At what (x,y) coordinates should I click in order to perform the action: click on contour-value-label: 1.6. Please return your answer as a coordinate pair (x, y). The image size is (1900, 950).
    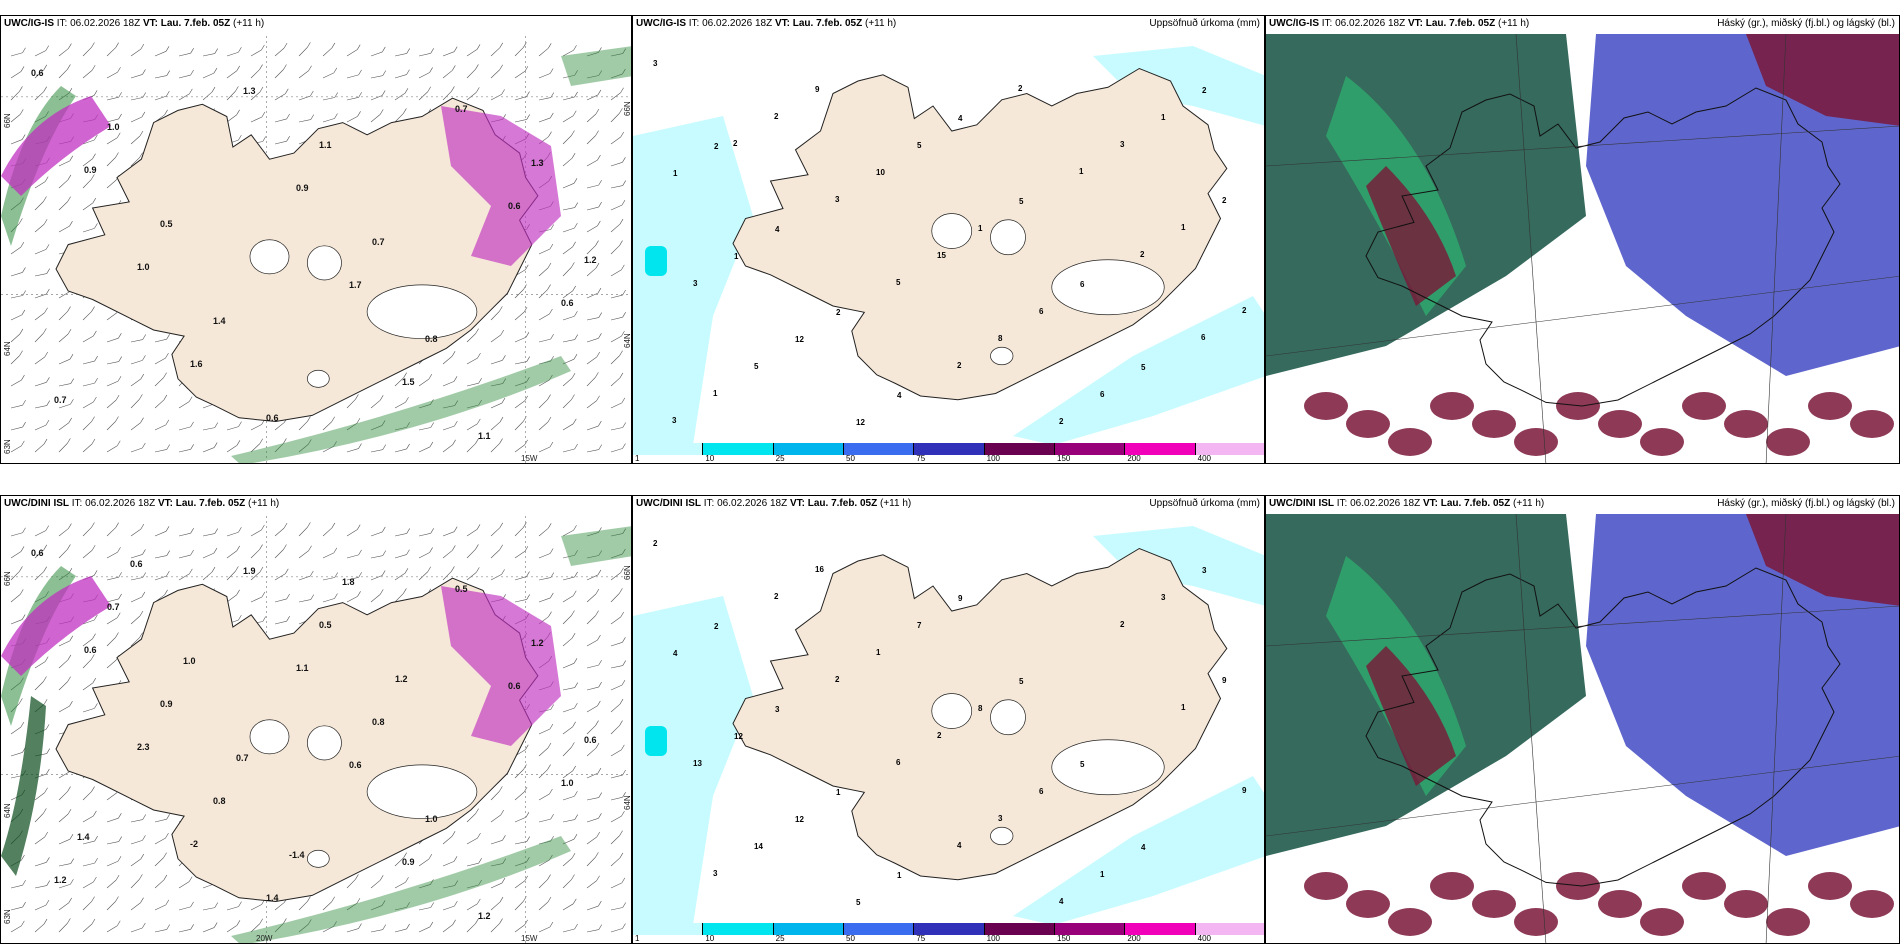
    Looking at the image, I should click on (196, 364).